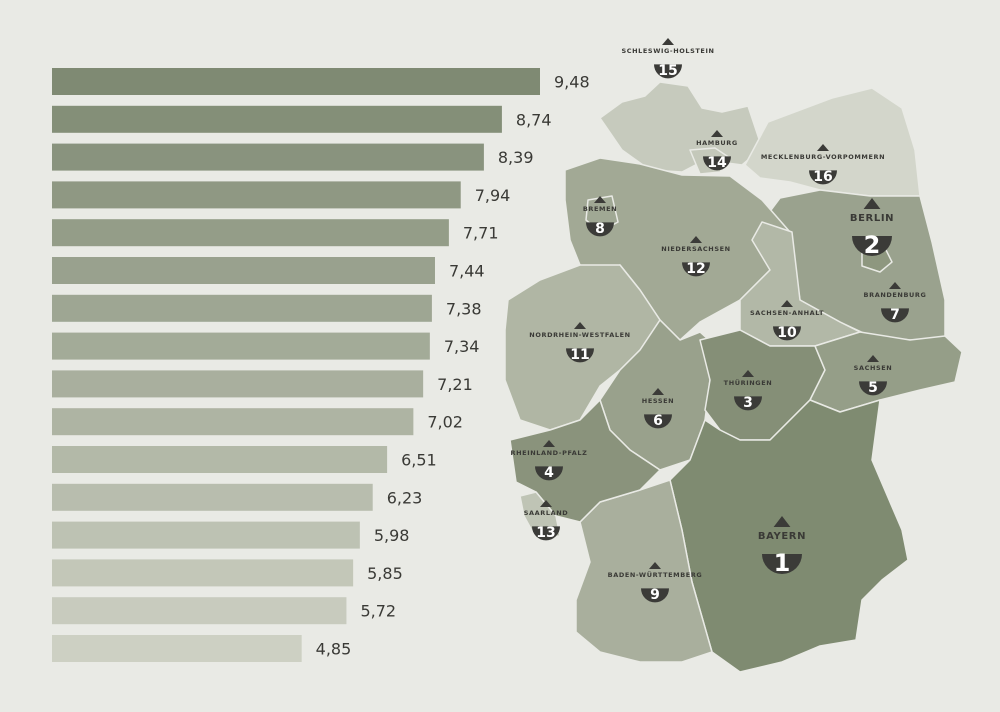 The image size is (1000, 712). Describe the element at coordinates (782, 546) in the screenshot. I see `state-marker: BAYERN 1` at that location.